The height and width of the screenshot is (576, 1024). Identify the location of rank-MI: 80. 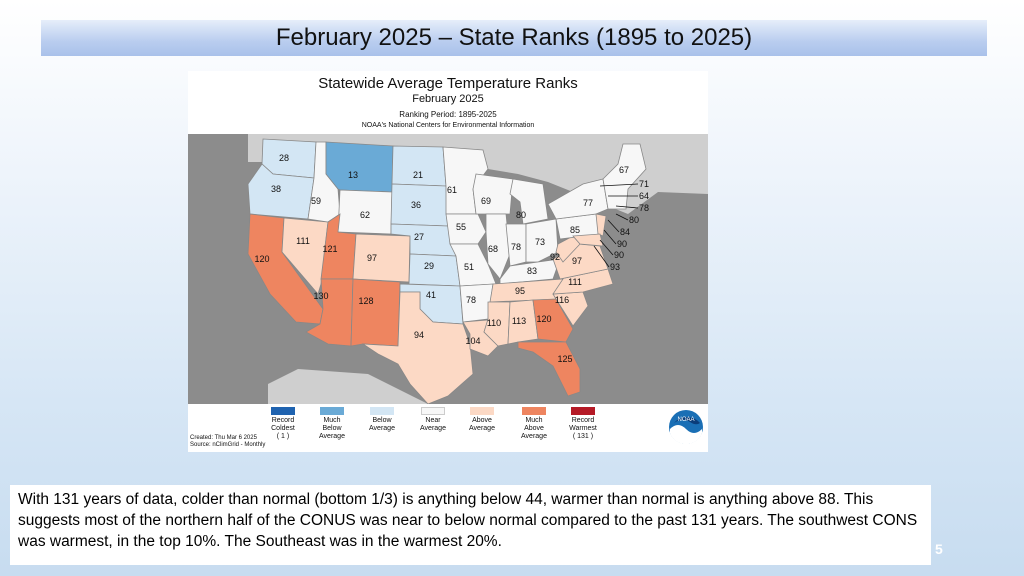
(521, 215).